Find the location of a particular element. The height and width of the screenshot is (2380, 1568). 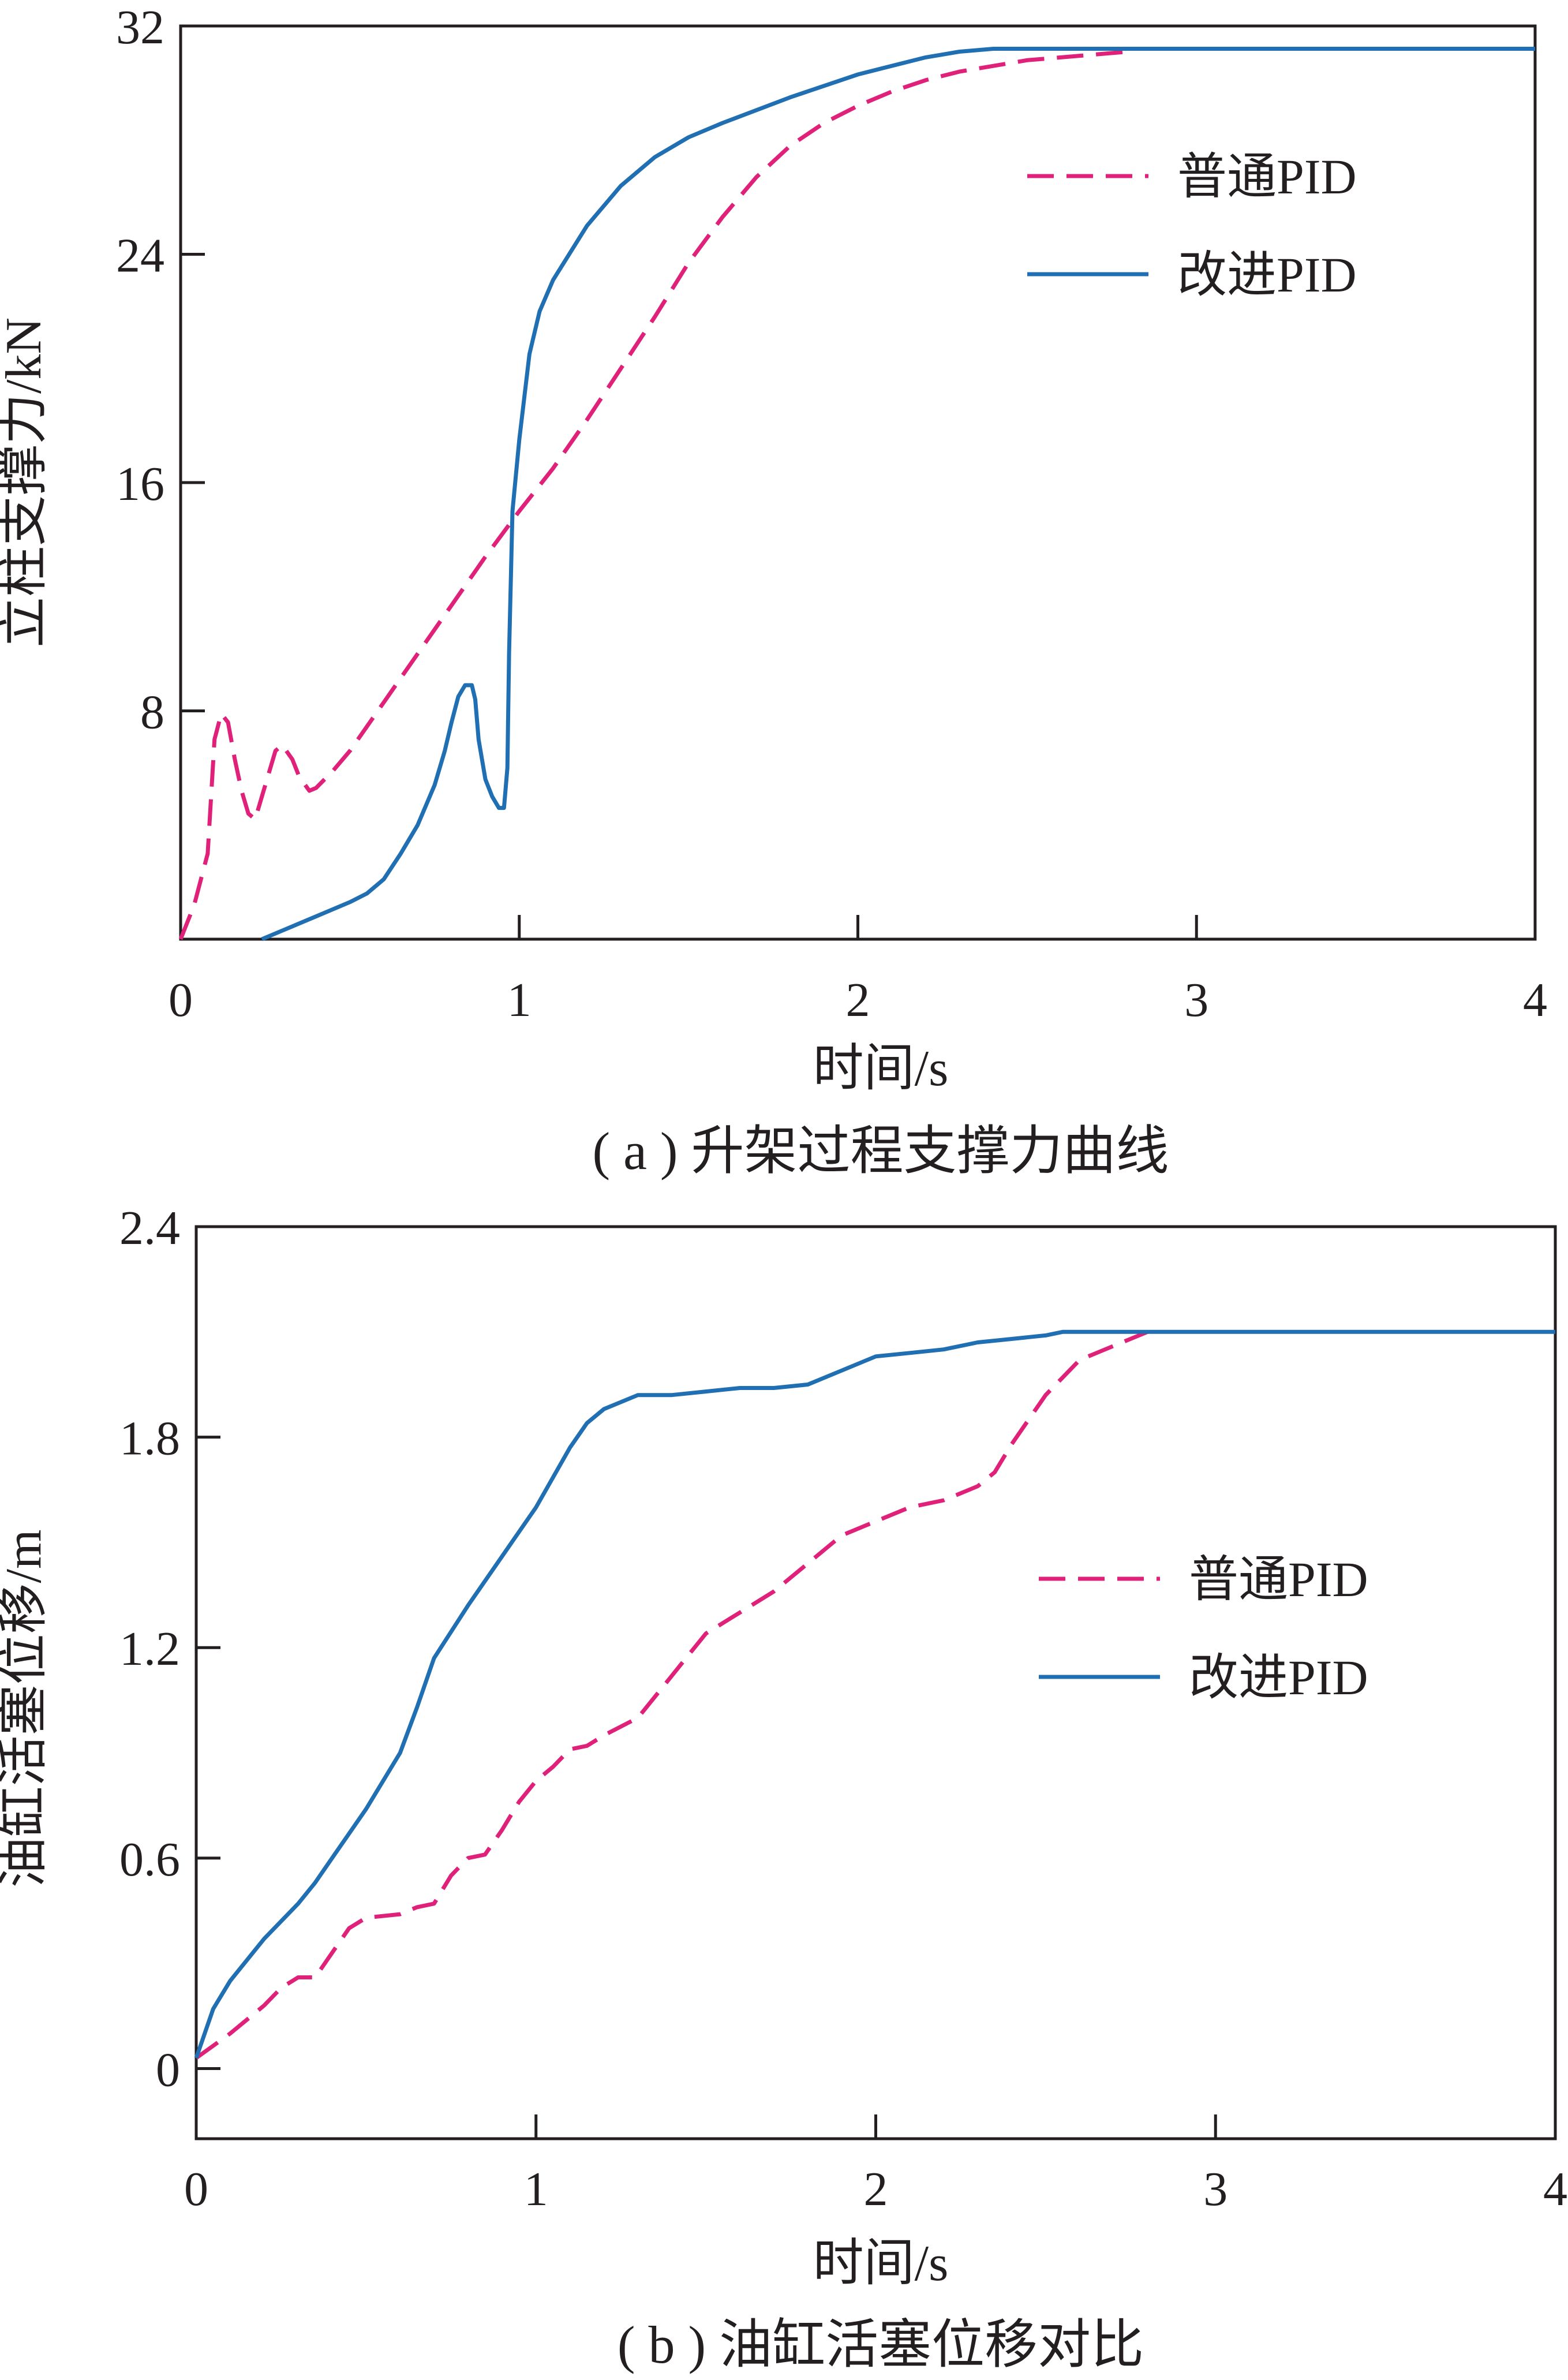

chart-caption: ( a ) 升架过程支撑力曲线 is located at coordinates (880, 1151).